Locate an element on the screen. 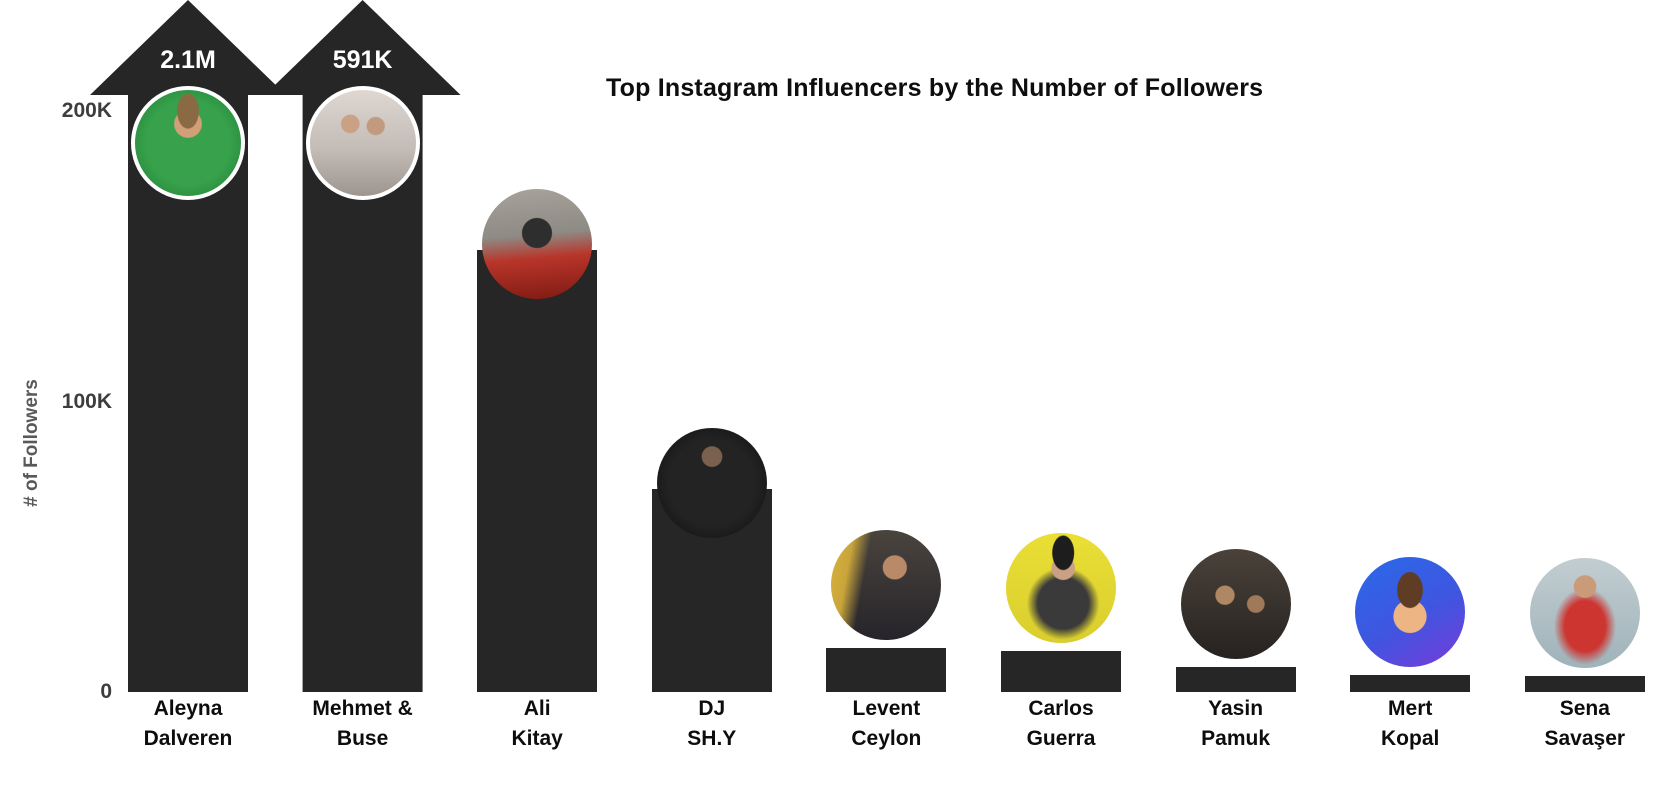 This screenshot has width=1661, height=789. category-line2: Kopal is located at coordinates (1410, 738).